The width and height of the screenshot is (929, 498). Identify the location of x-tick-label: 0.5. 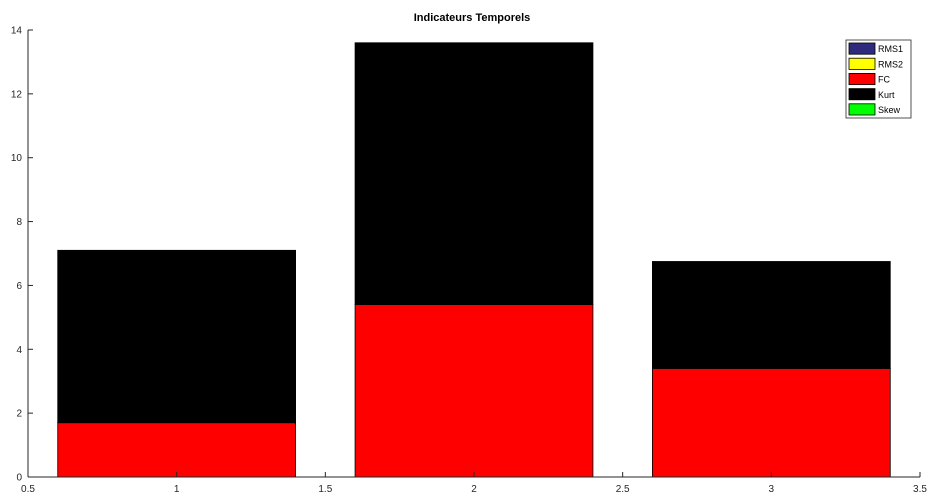
(28, 489).